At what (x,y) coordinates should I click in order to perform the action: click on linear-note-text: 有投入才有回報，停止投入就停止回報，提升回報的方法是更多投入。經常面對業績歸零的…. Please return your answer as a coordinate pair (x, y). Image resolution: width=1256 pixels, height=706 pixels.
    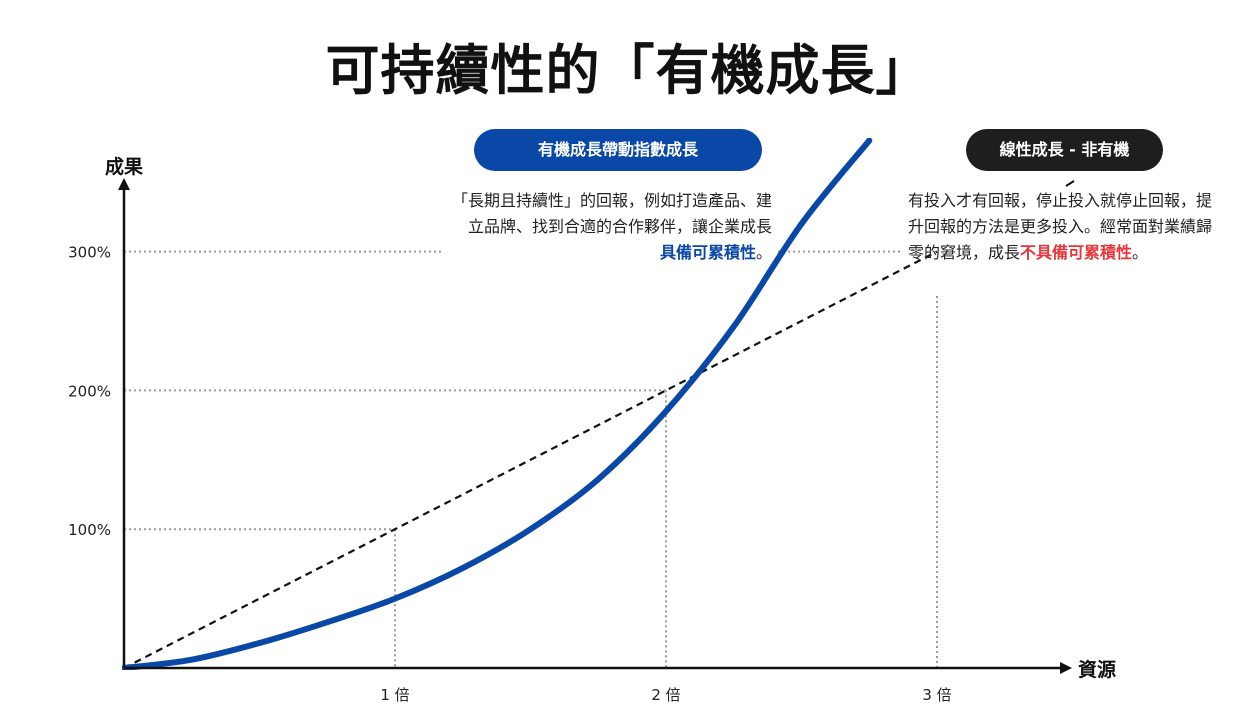
    Looking at the image, I should click on (1060, 226).